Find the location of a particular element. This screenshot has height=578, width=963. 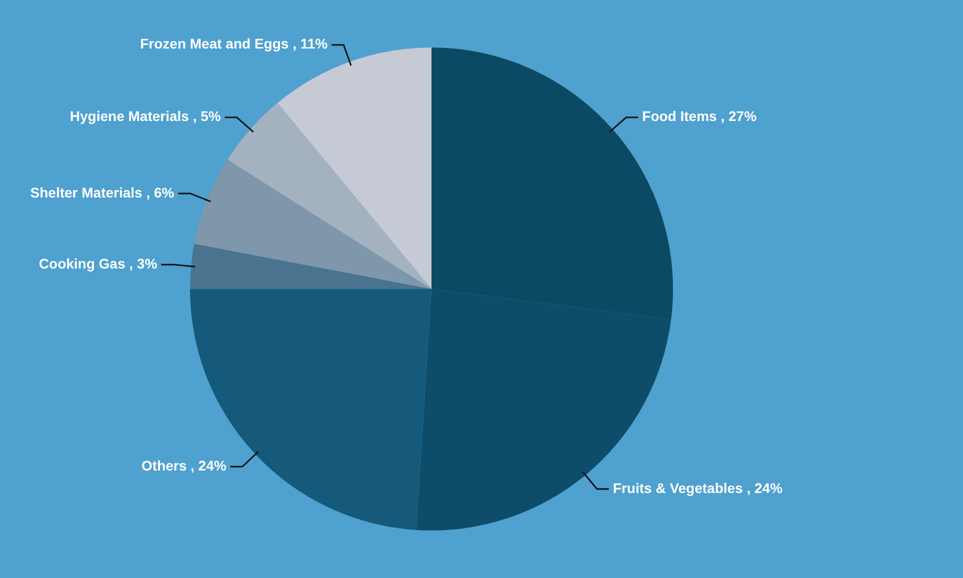

data-label: , 5% is located at coordinates (207, 116).